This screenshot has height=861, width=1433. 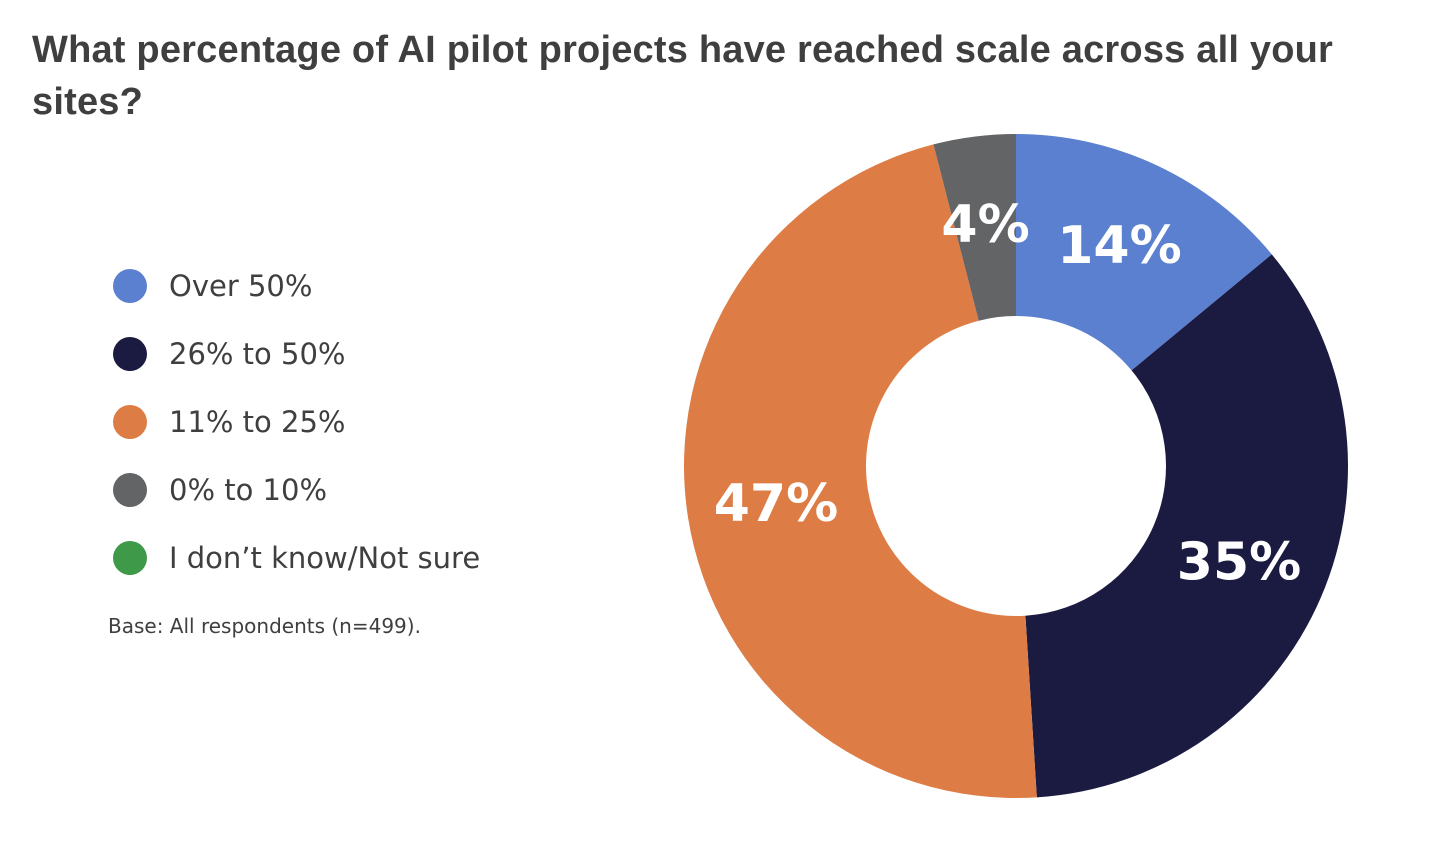 I want to click on base-note: Base: All respondents (n=499)., so click(x=264, y=626).